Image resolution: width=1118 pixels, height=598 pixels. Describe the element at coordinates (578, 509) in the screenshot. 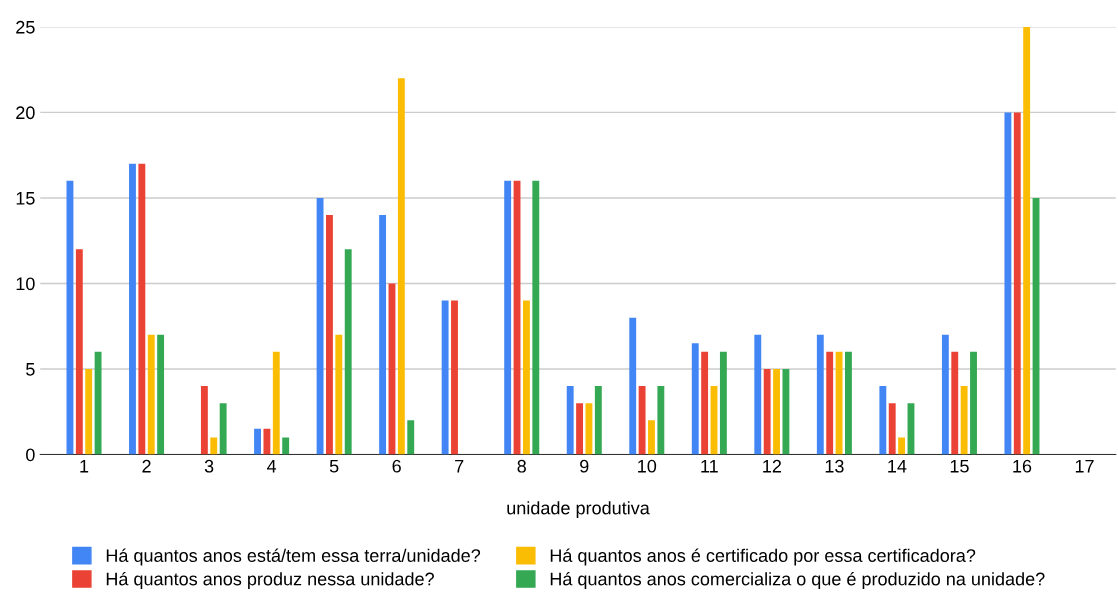

I see `x-axis-title: unidade produtiva` at that location.